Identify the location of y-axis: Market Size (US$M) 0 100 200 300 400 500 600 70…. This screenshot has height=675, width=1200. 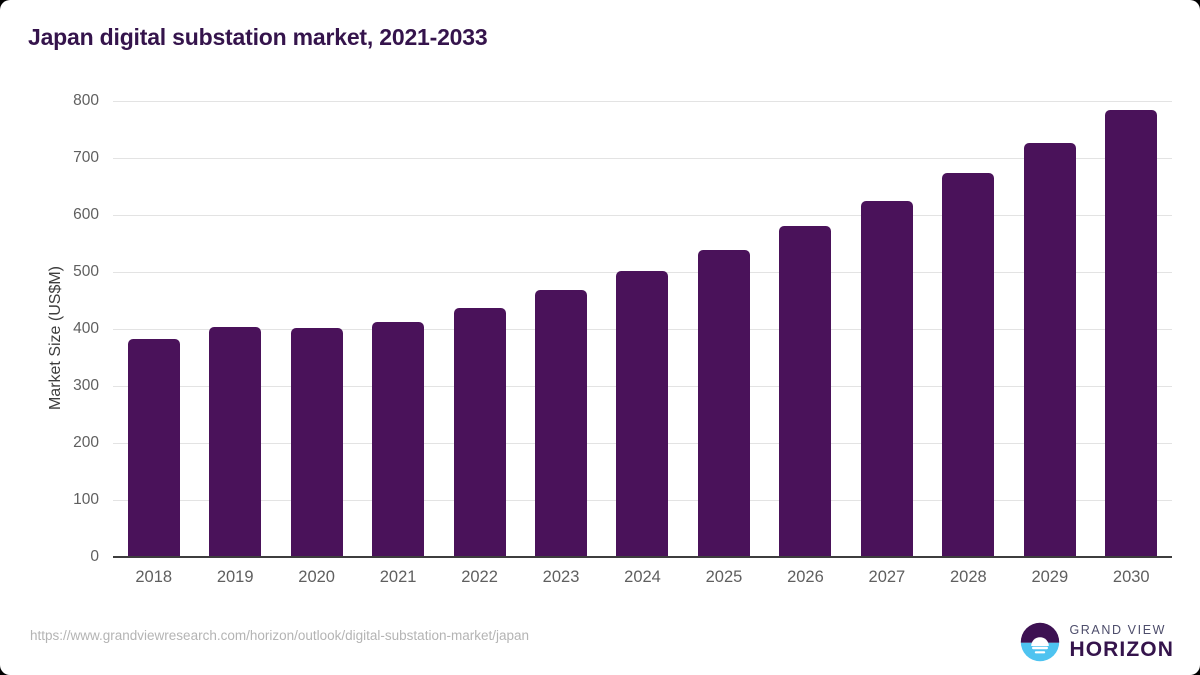
(63, 328).